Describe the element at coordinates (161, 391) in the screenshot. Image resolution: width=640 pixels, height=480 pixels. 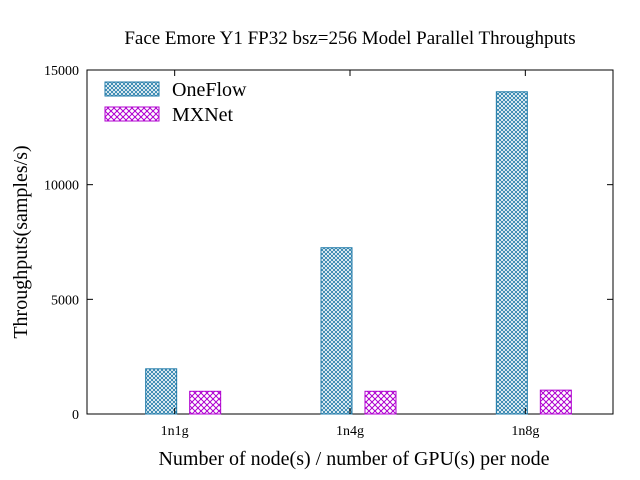
I see `bar-oneflow-1n1g` at that location.